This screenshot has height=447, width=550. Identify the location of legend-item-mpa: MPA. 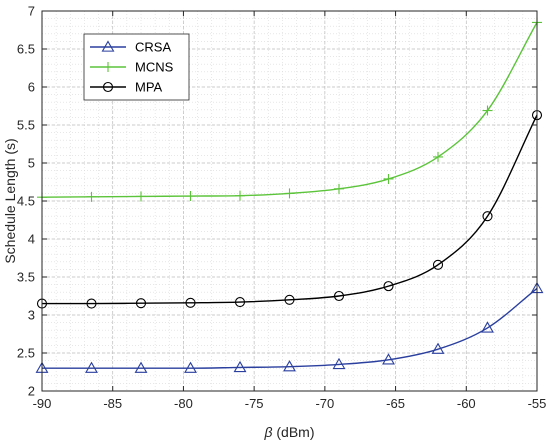
(126, 87).